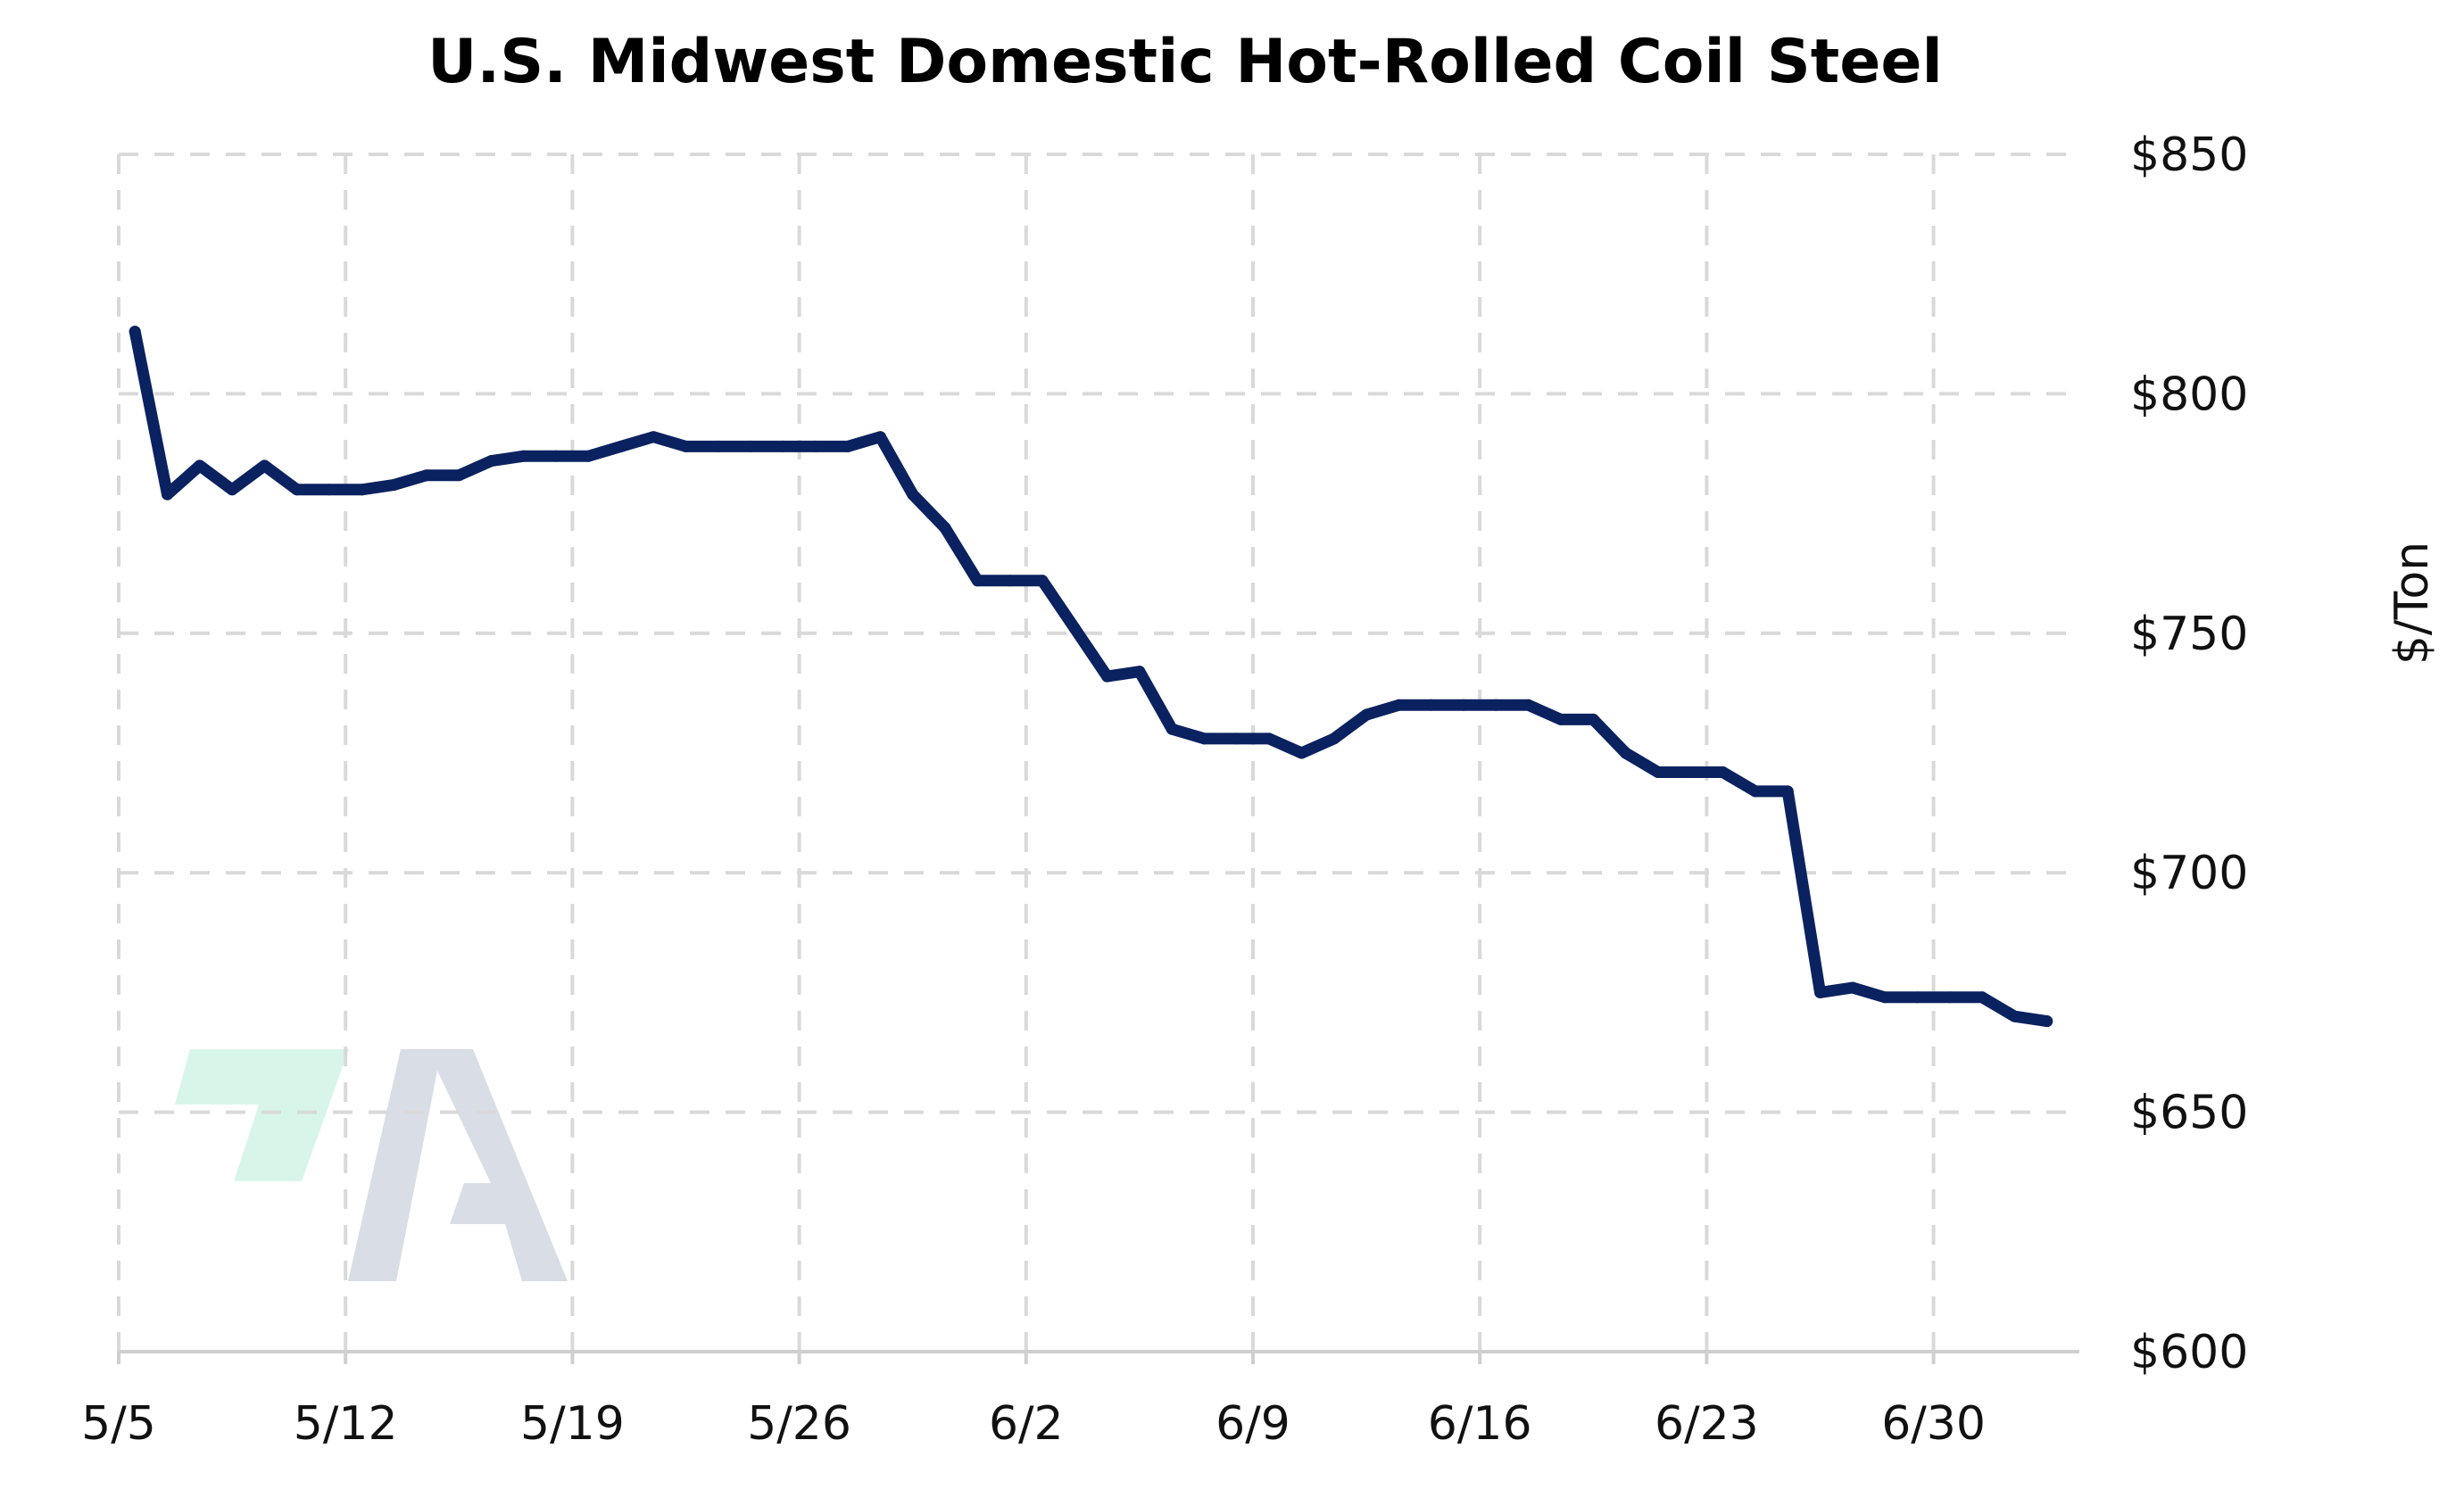 The image size is (2464, 1498). Describe the element at coordinates (799, 1424) in the screenshot. I see `x-tick-label: 5/26` at that location.